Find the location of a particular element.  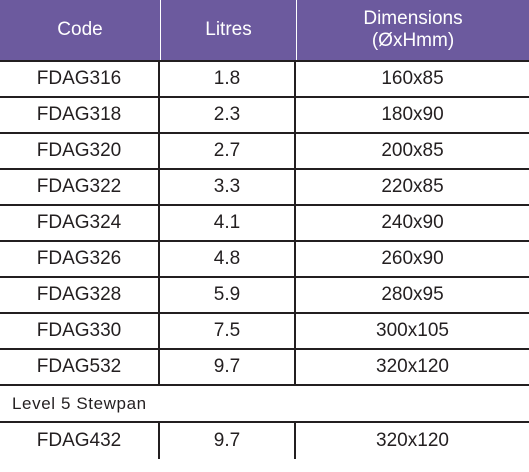

cell-dimensions: 200x85 is located at coordinates (412, 150).